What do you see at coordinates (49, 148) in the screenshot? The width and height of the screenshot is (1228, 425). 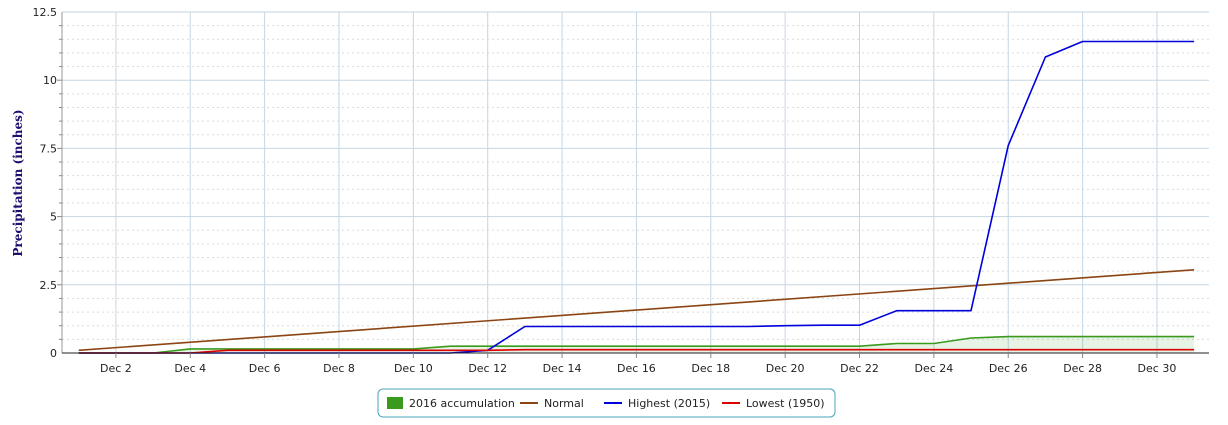 I see `y-tick-label: 7.5` at bounding box center [49, 148].